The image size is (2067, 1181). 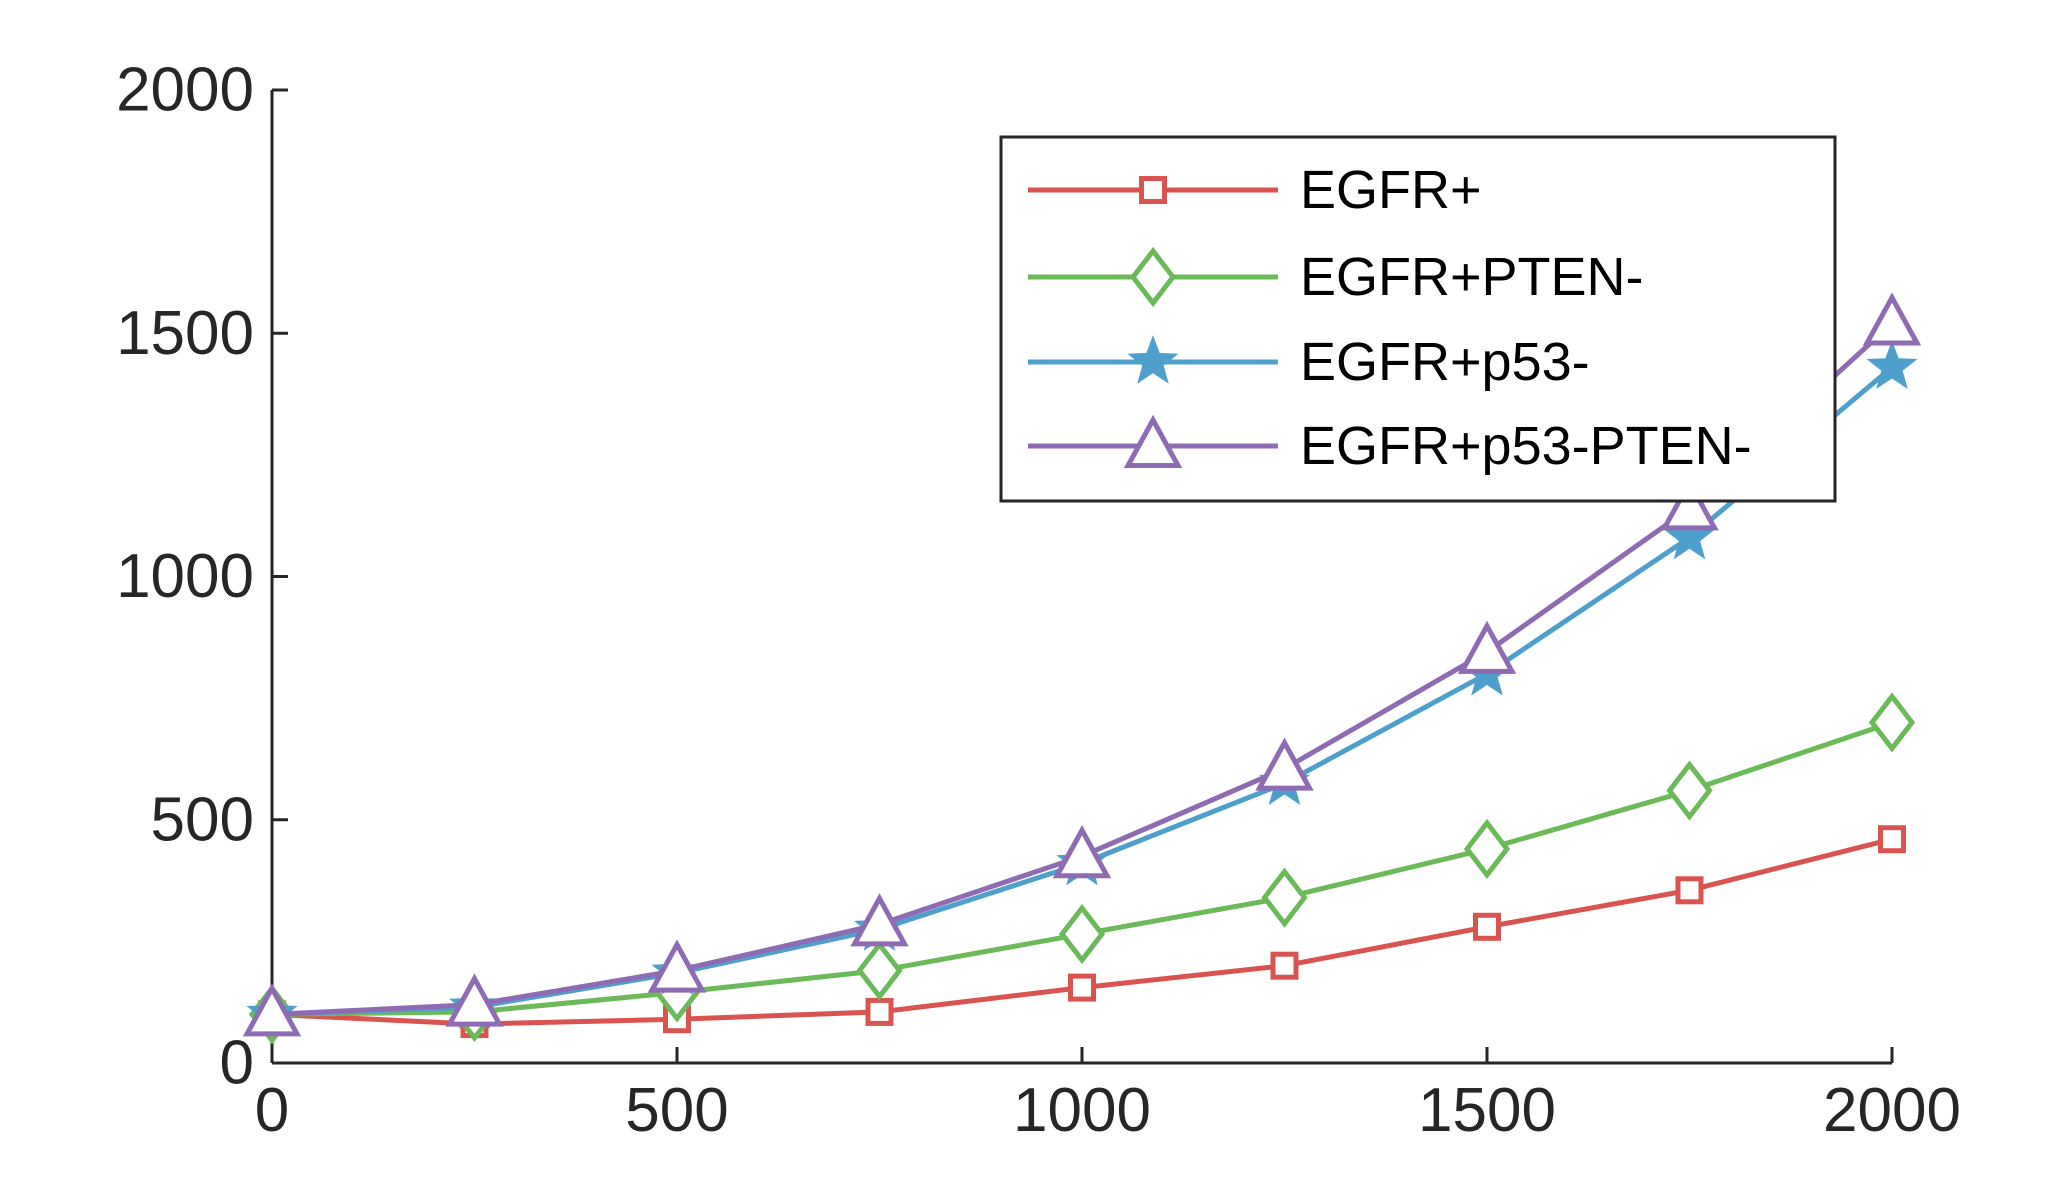 What do you see at coordinates (1892, 365) in the screenshot?
I see `data-point-star` at bounding box center [1892, 365].